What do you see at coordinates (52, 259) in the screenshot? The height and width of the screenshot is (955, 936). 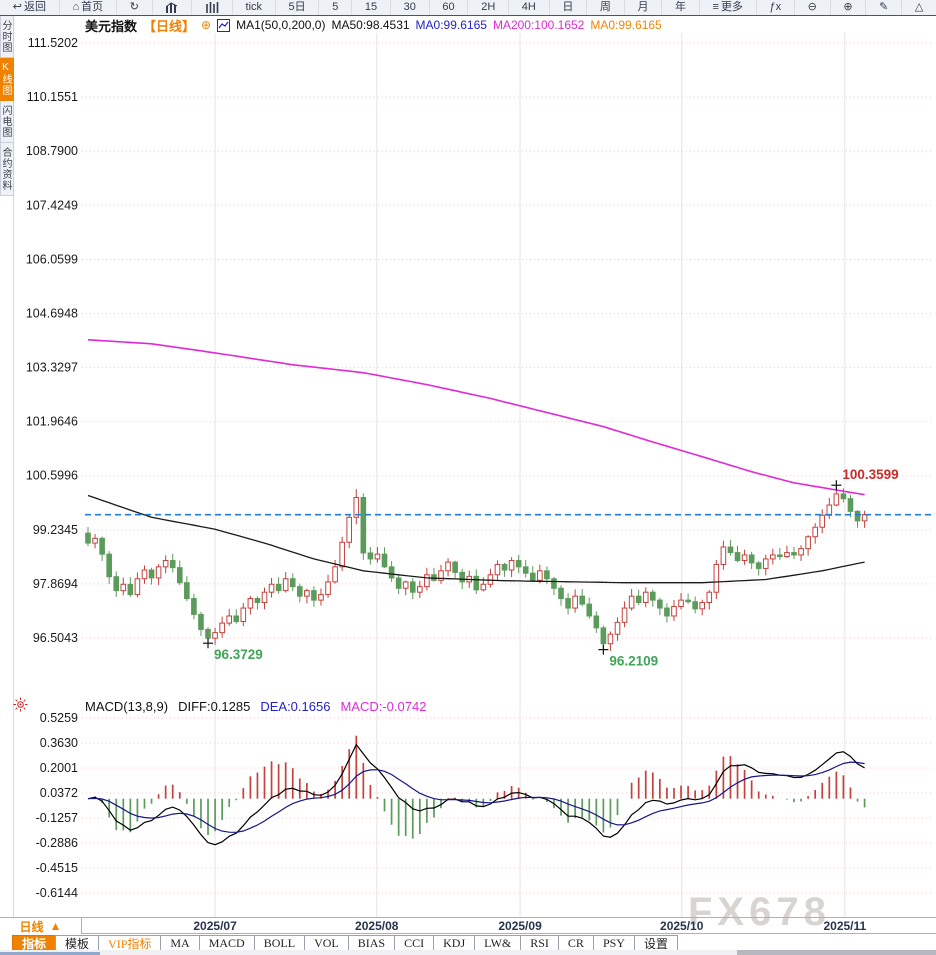 I see `main-y-axis-label: 106.0599` at bounding box center [52, 259].